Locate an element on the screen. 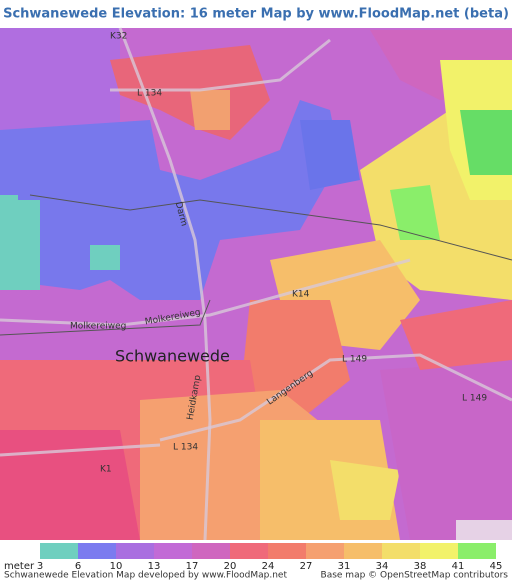  legend: meter 3 6 10 13 17 20 24 27 31 34 38 41 45 is located at coordinates (253, 557).